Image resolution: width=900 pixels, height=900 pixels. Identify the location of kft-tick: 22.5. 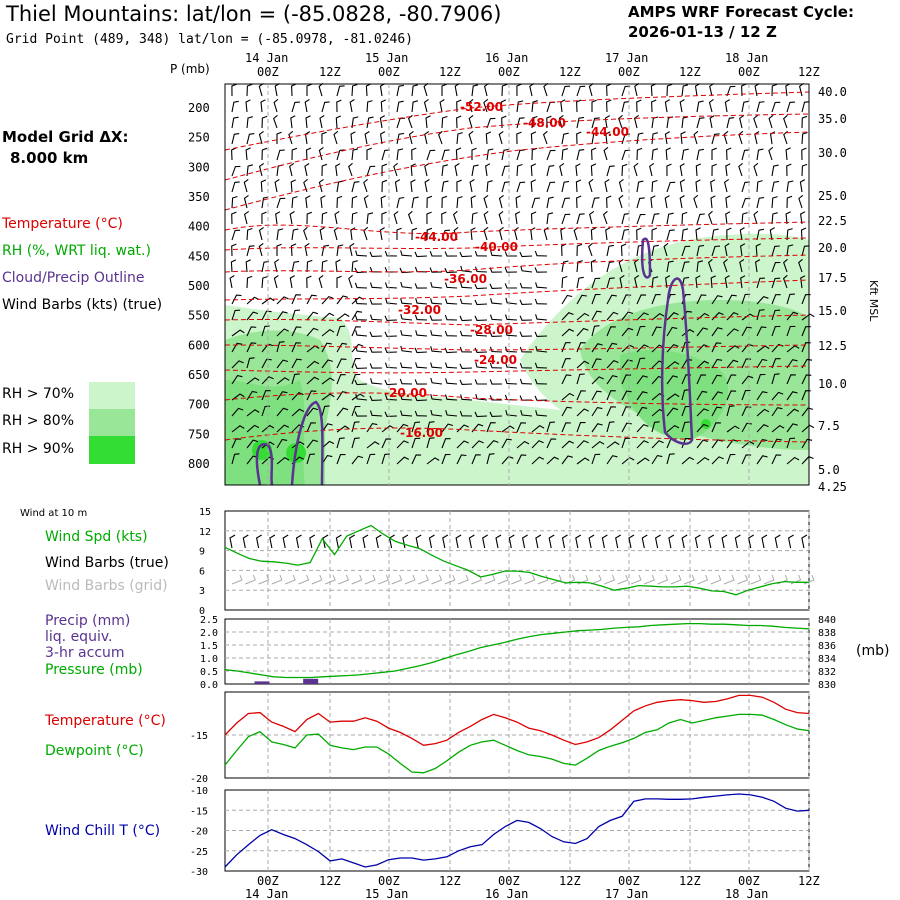
(832, 221).